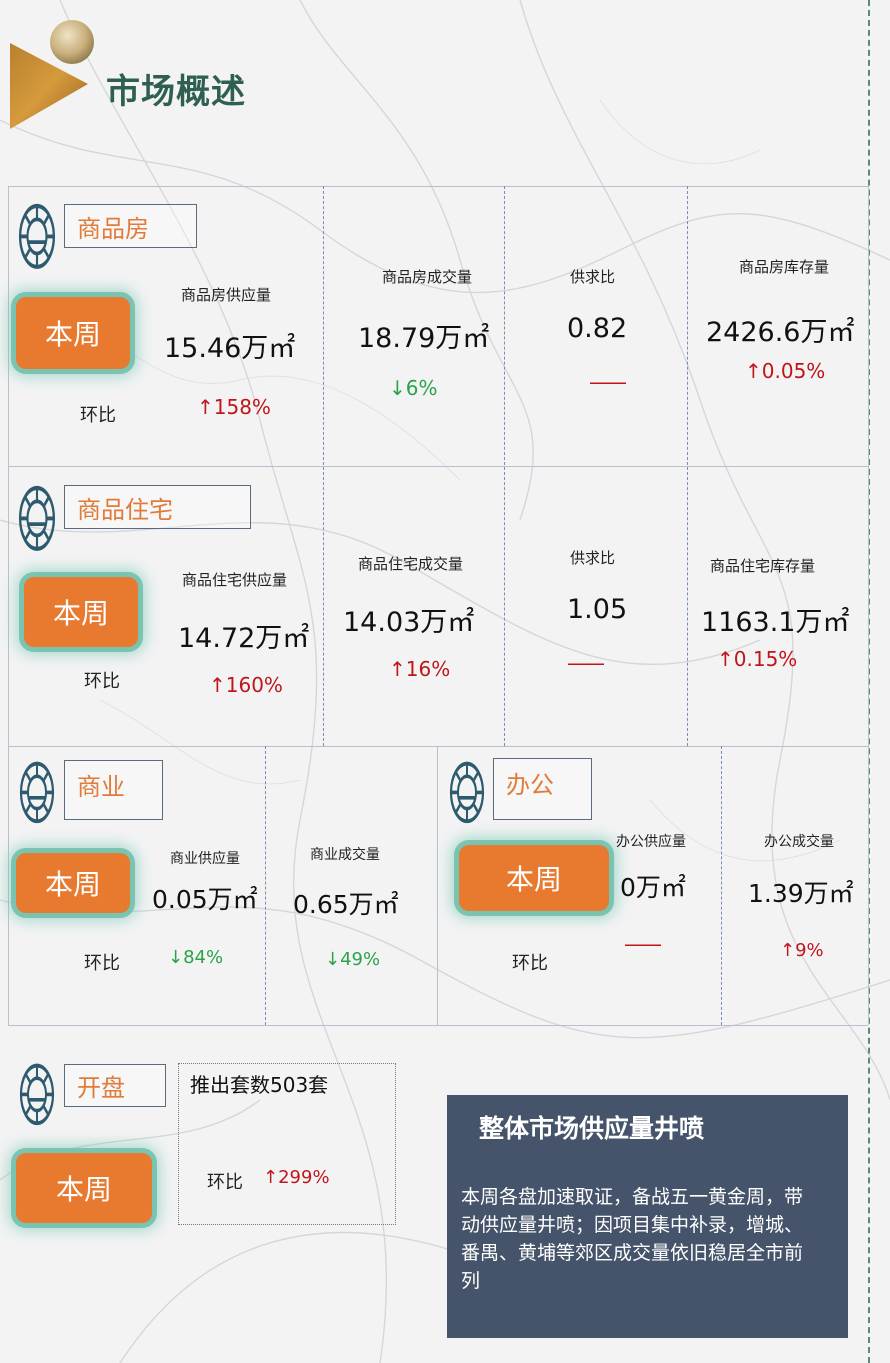 This screenshot has width=890, height=1363. What do you see at coordinates (801, 893) in the screenshot?
I see `office-deal-value: 1.39万㎡` at bounding box center [801, 893].